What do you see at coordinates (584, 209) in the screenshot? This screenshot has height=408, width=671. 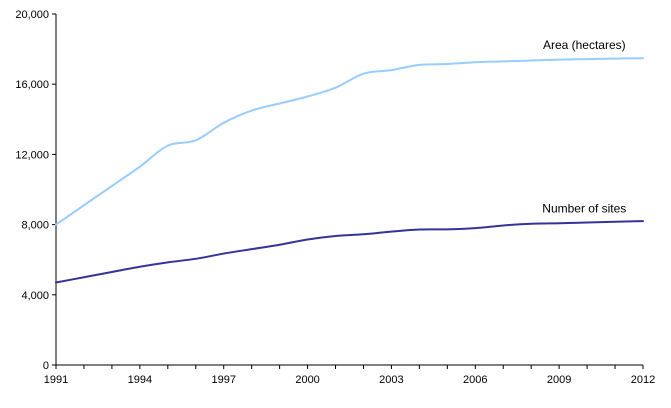 I see `series-label-number-of-sites: Number of sites` at bounding box center [584, 209].